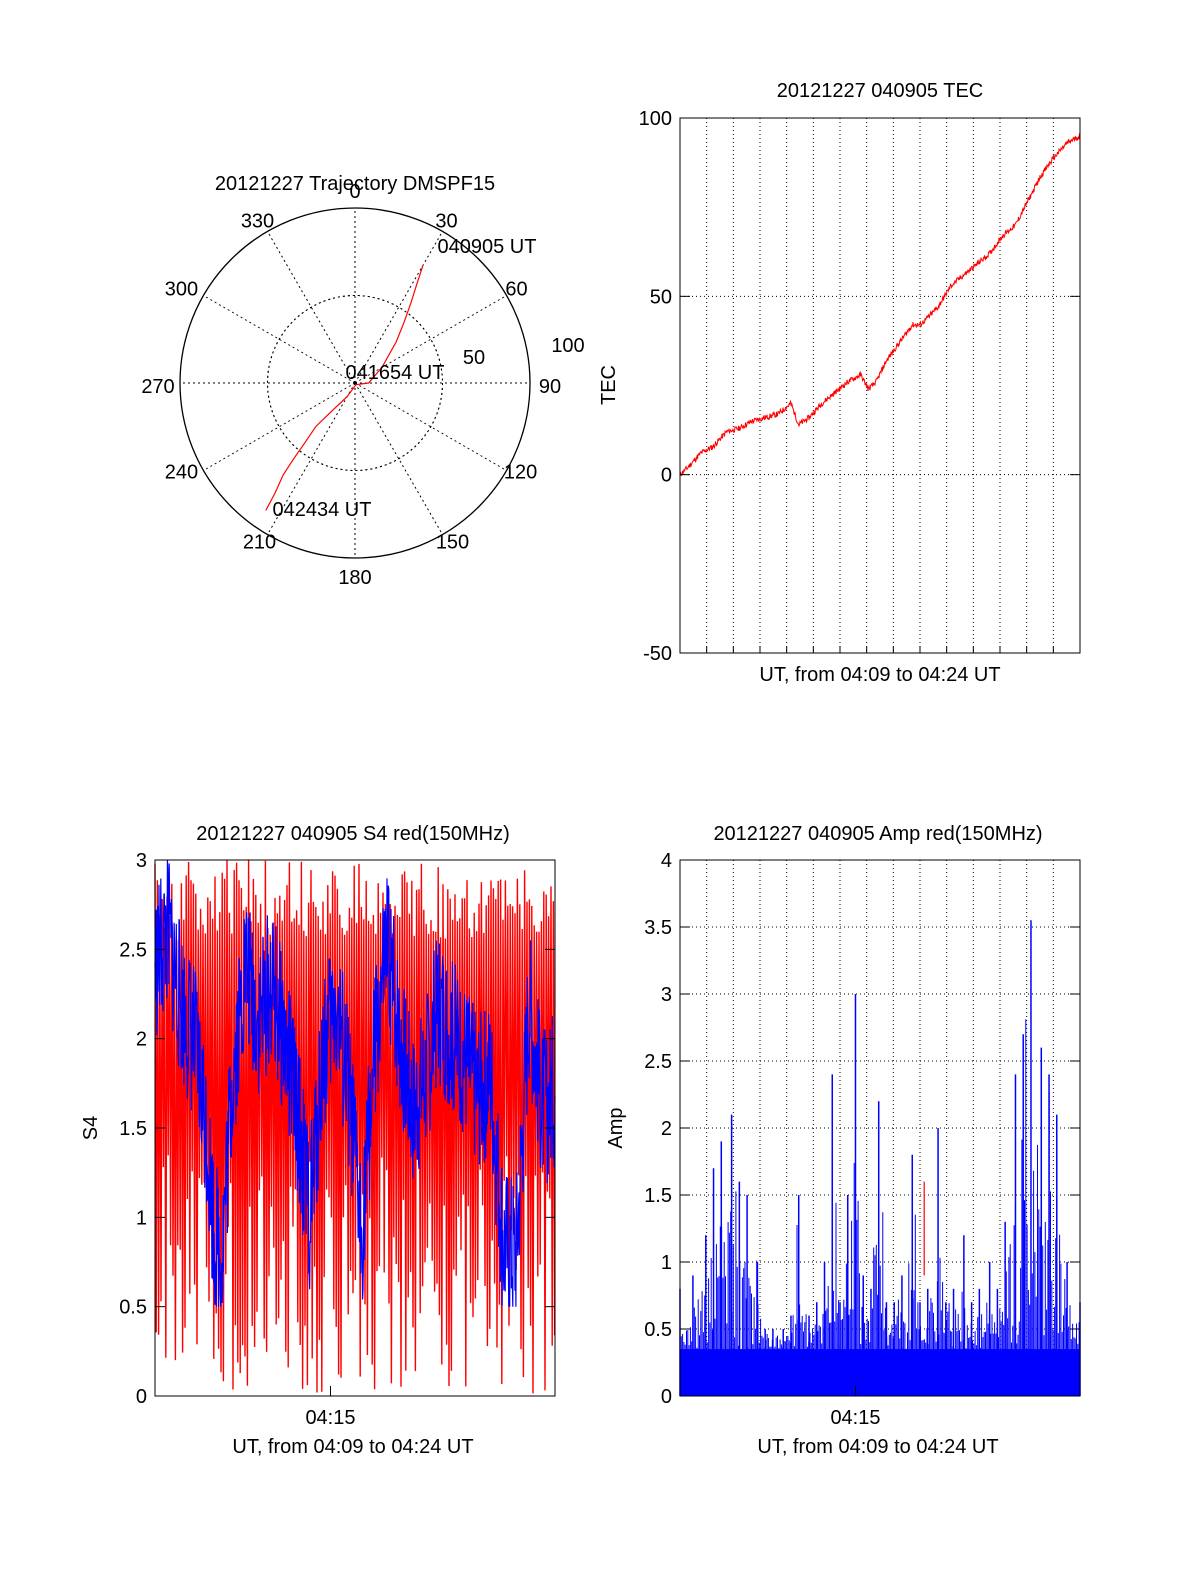 The image size is (1200, 1575). Describe the element at coordinates (259, 543) in the screenshot. I see `polar-angle-label-210: 210` at that location.